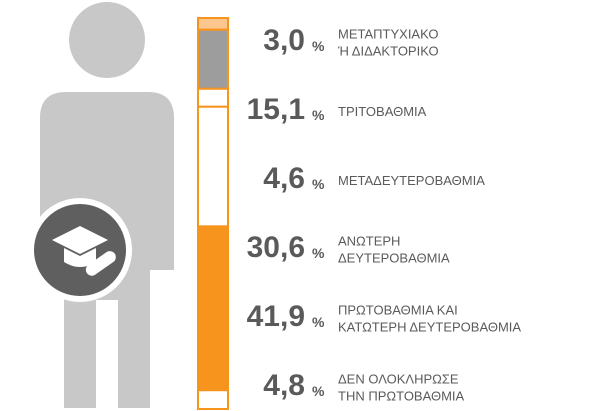 This screenshot has width=608, height=411. Describe the element at coordinates (284, 178) in the screenshot. I see `value-label: 4,6` at that location.